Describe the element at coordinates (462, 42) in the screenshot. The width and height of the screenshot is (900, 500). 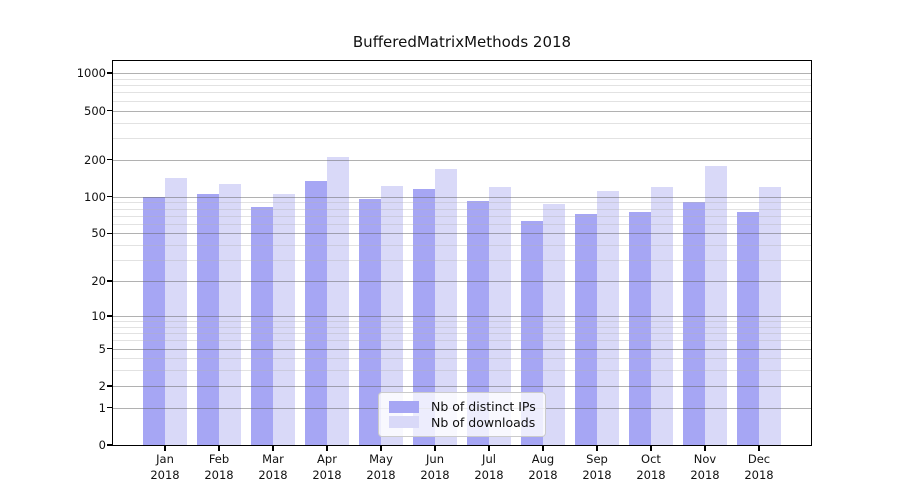
I see `chart-title: BufferedMatrixMethods 2018` at that location.